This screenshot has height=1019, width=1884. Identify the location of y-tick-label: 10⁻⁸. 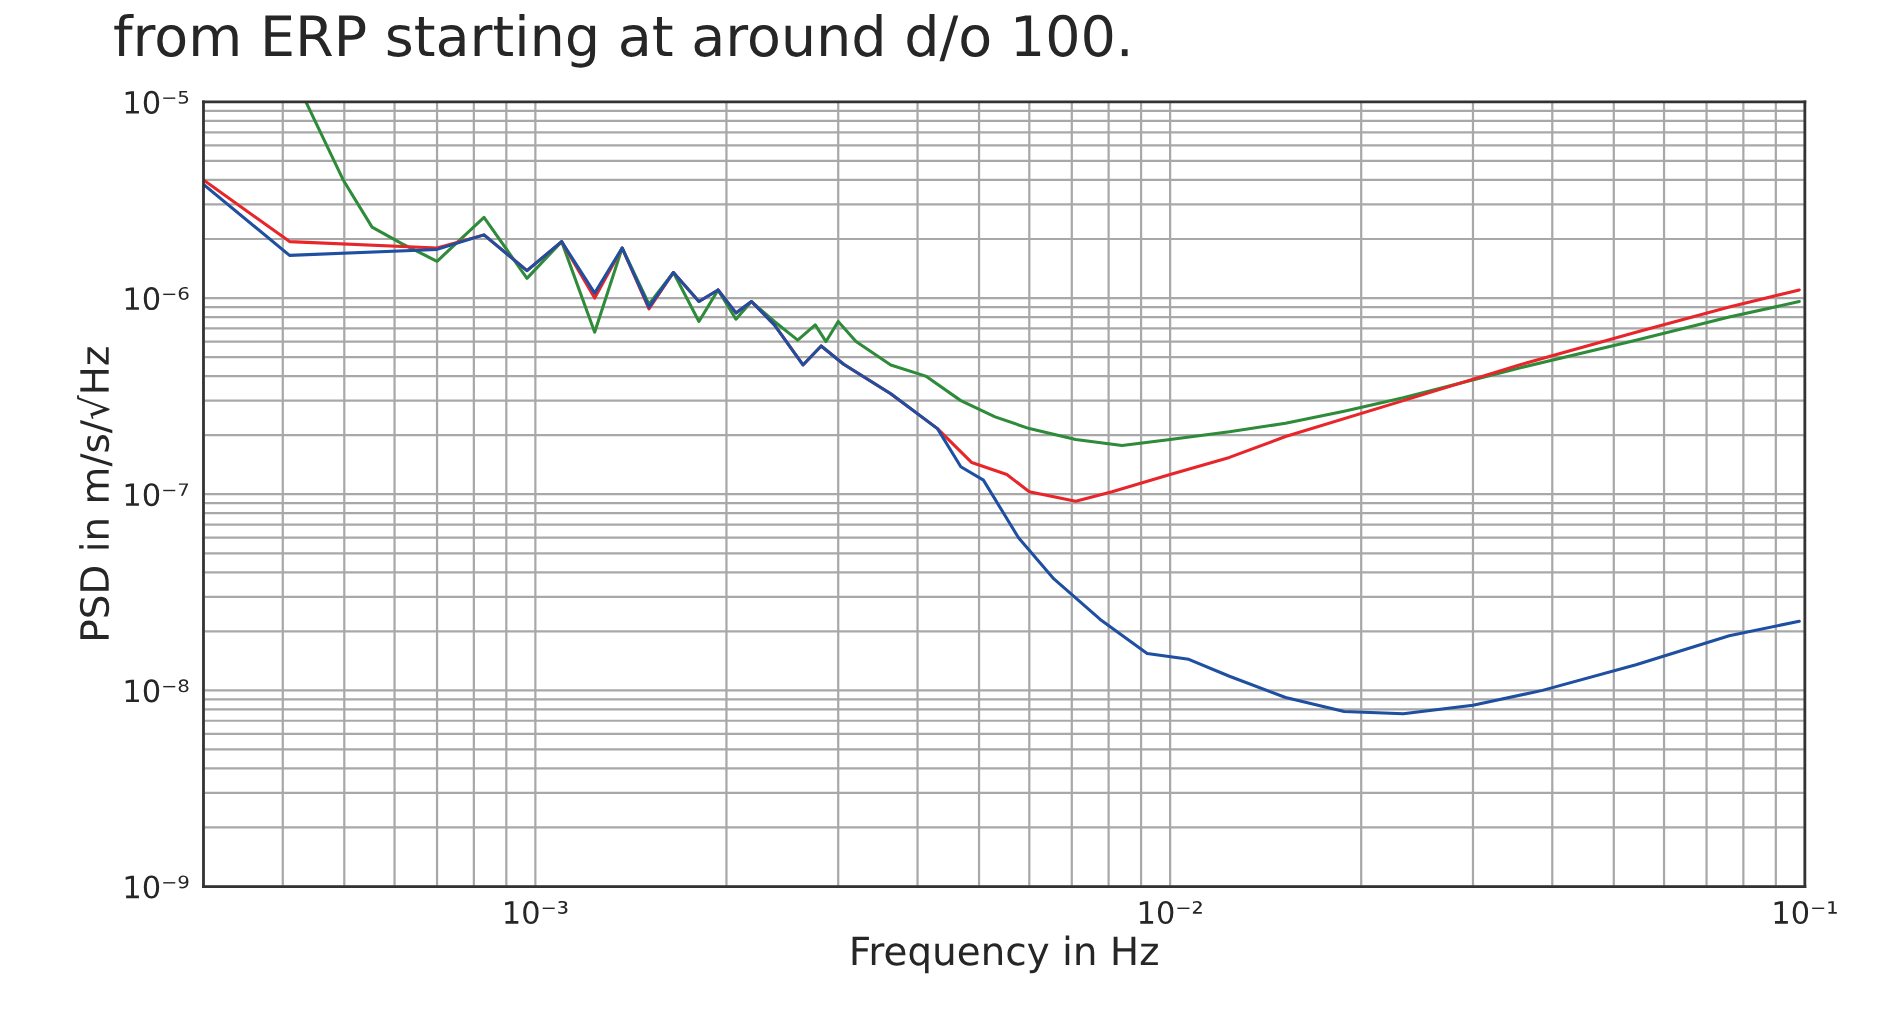
(157, 691).